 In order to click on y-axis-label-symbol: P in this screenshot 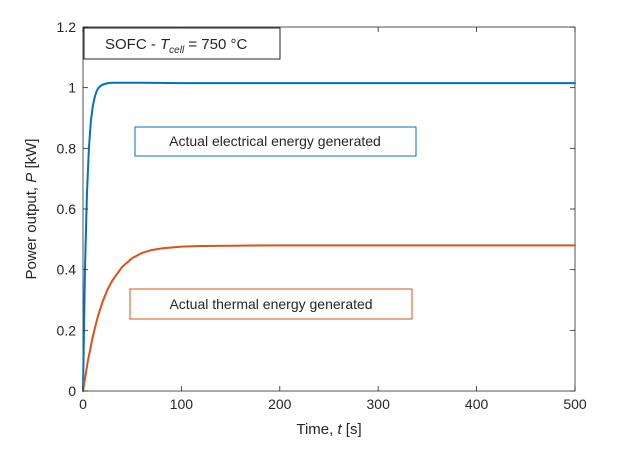, I will do `click(31, 178)`.